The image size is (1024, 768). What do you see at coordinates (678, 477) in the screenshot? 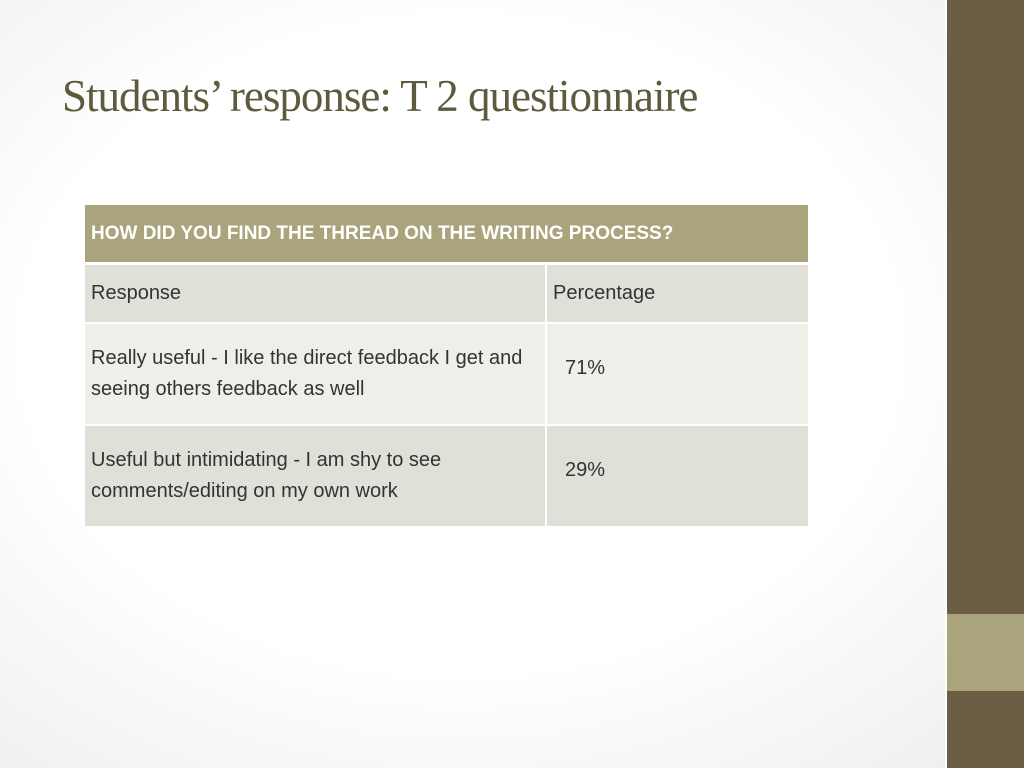
I see `percentage-cell: 29%` at bounding box center [678, 477].